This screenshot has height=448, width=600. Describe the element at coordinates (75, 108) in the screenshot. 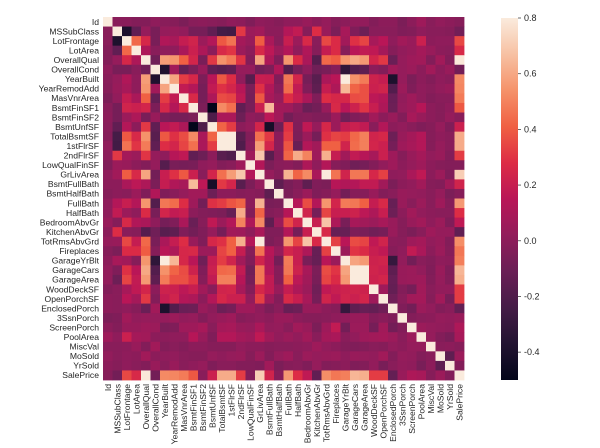

I see `y-tick-label: BsmtFinSF1` at that location.